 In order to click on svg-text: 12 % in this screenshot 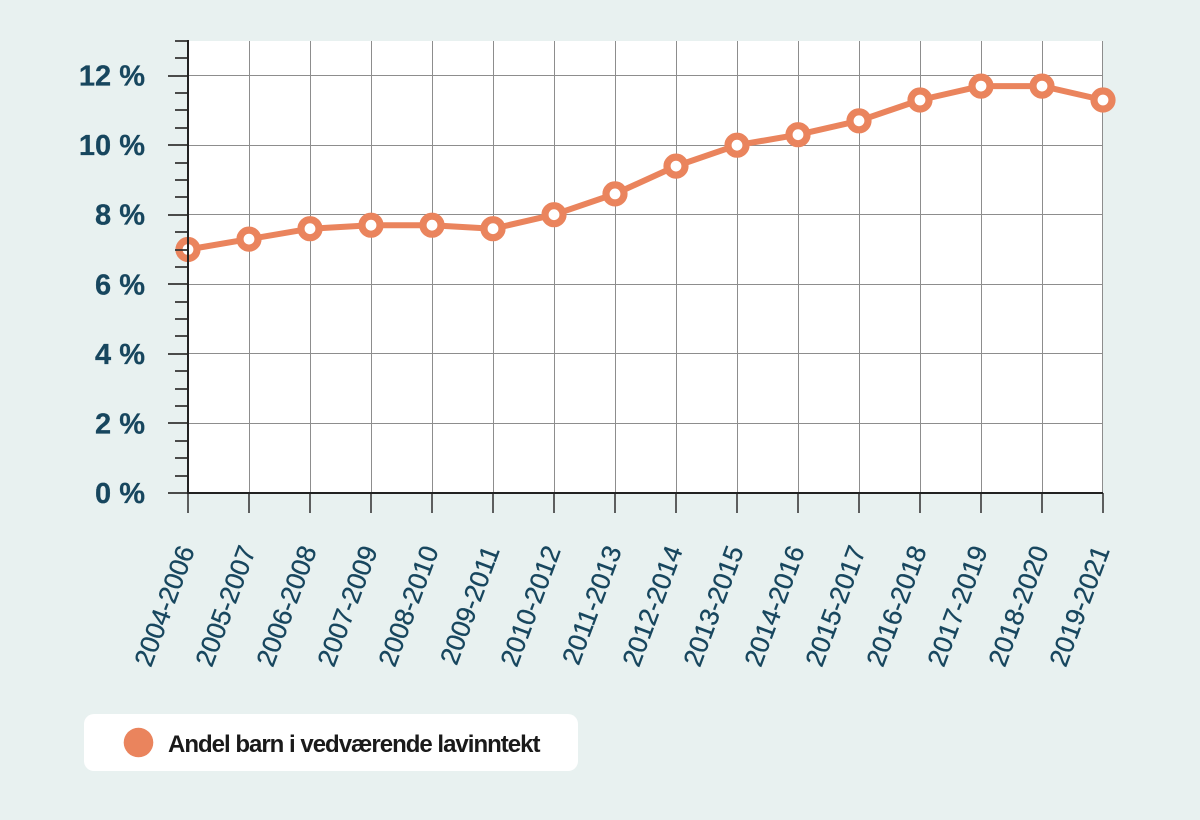, I will do `click(112, 77)`.